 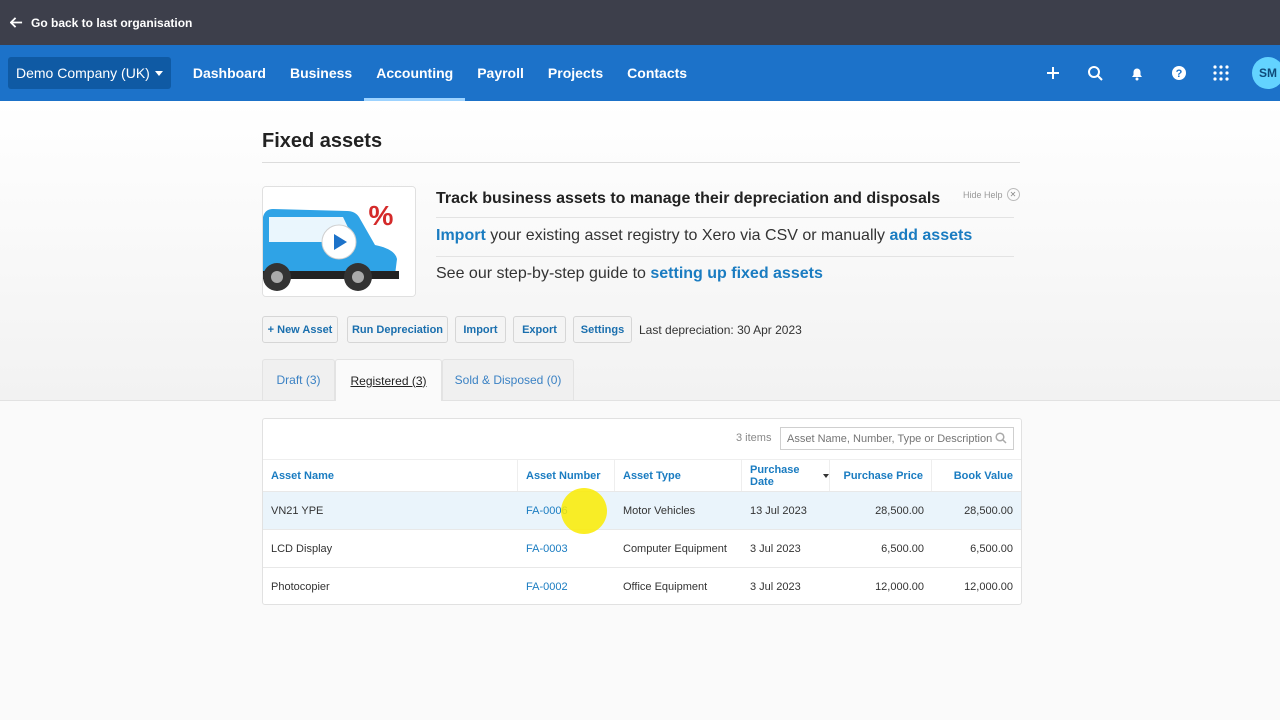 I want to click on organisation-switcher: Demo Company (UK), so click(x=89, y=73).